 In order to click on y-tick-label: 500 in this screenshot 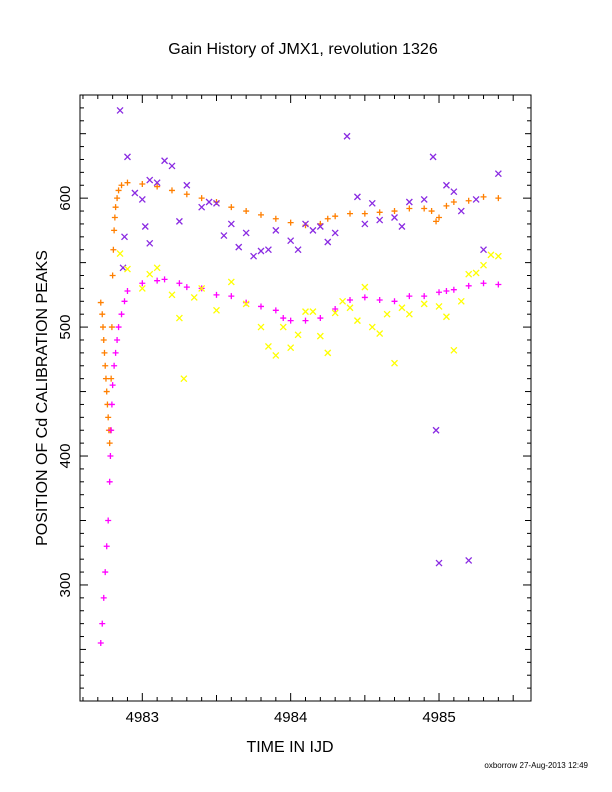, I will do `click(65, 327)`.